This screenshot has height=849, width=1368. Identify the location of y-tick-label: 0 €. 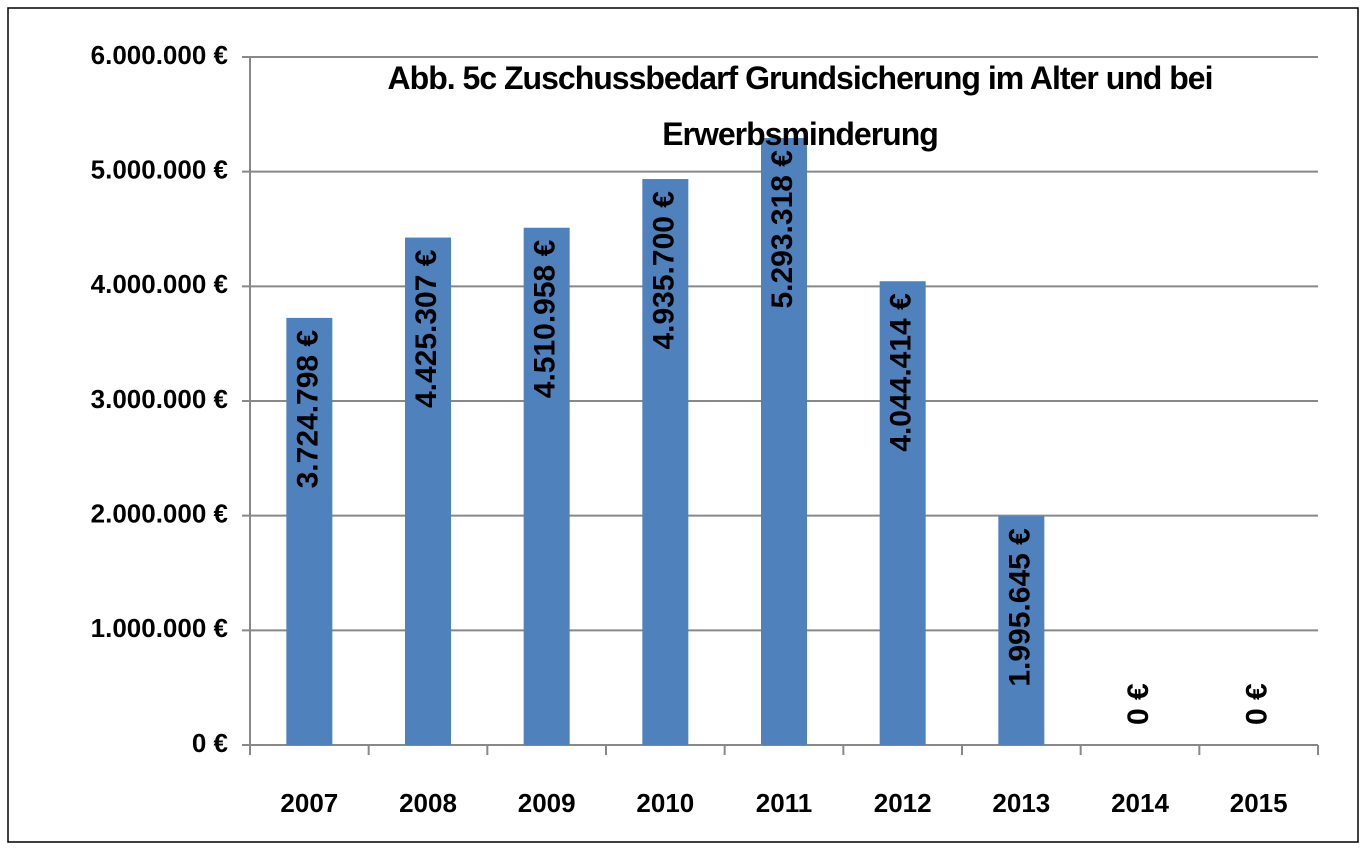
(210, 743).